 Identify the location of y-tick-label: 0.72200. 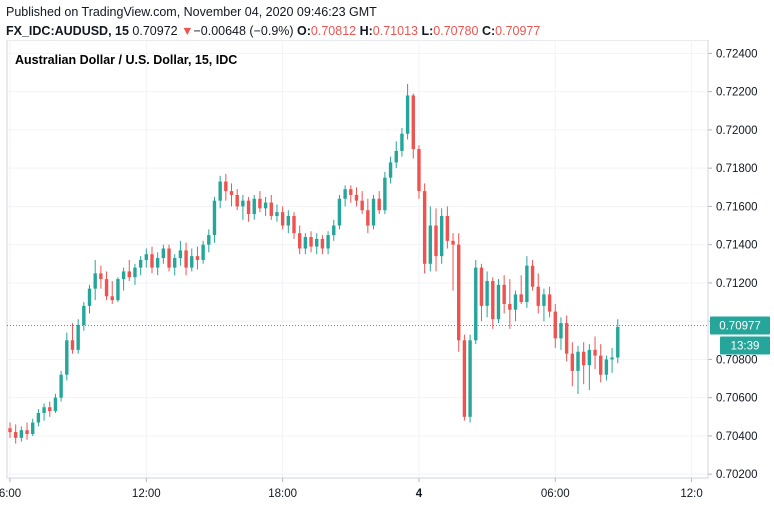
(737, 93).